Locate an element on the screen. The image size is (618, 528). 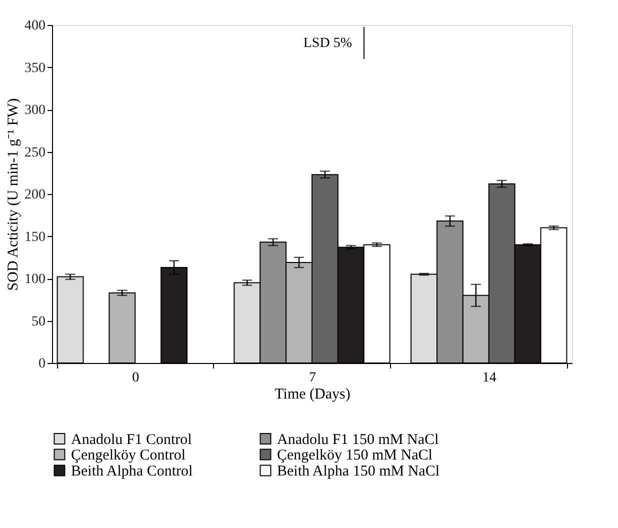
y-tick-label: 350 is located at coordinates (35, 68).